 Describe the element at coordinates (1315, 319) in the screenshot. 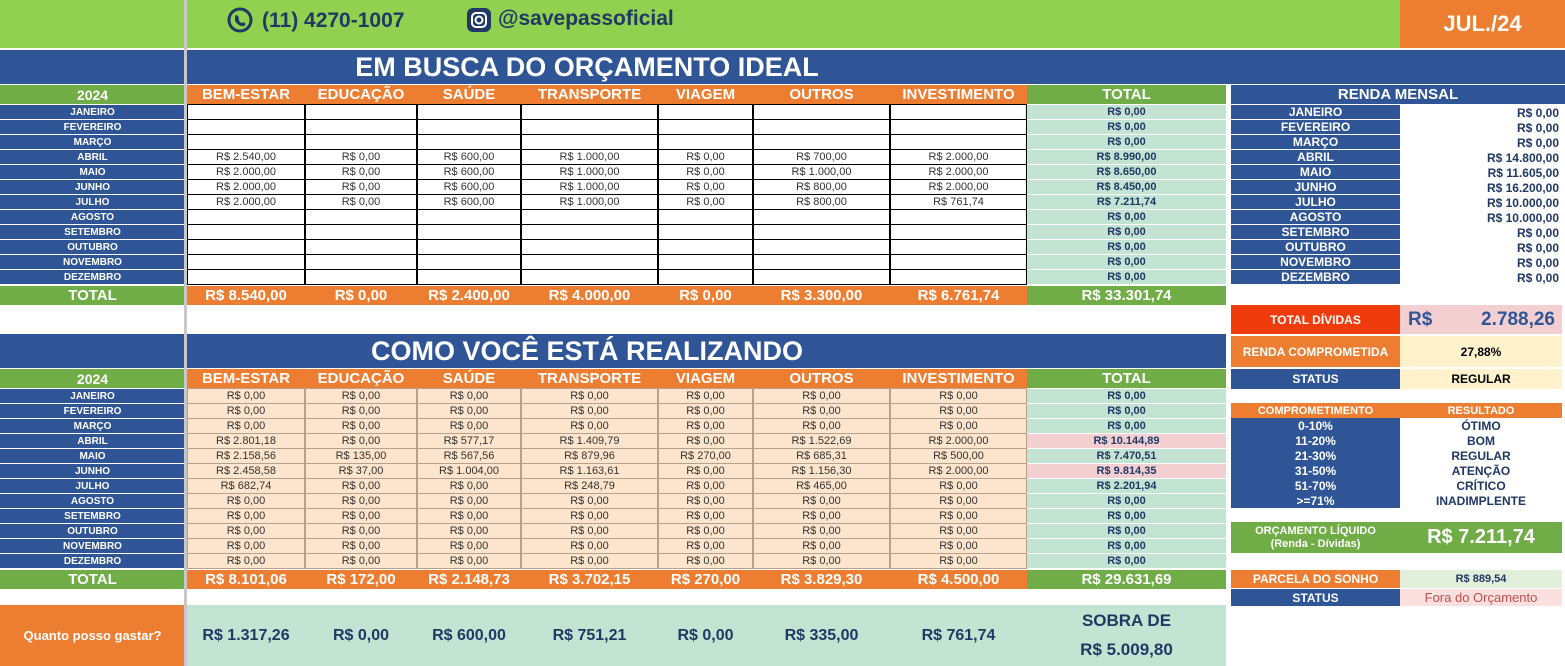

I see `debts-label: TOTAL DÍVIDAS` at that location.